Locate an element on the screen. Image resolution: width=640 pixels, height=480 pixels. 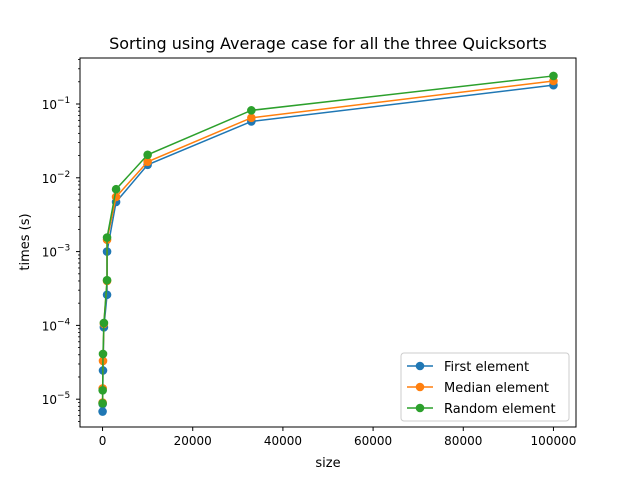
legend-entry: Median element is located at coordinates (478, 388).